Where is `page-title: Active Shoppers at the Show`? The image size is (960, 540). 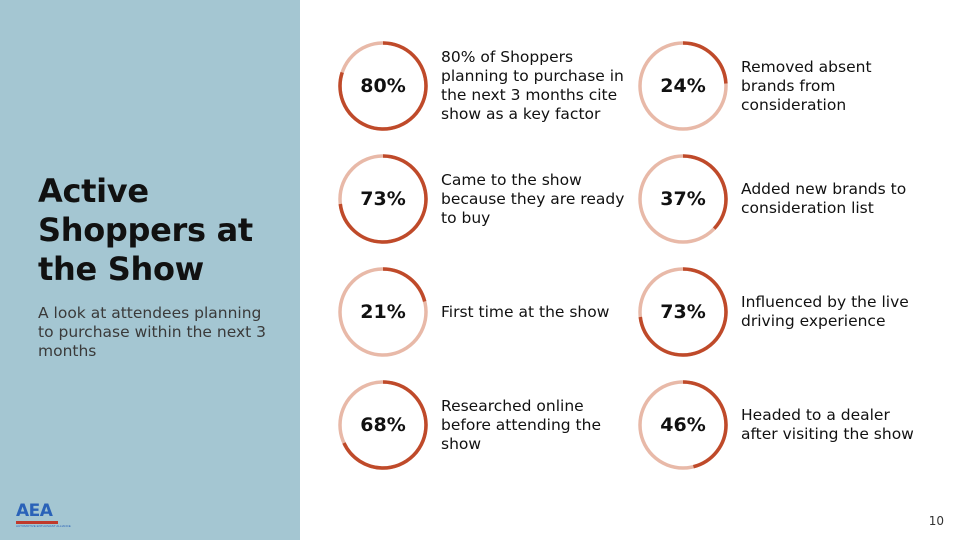 page-title: Active Shoppers at the Show is located at coordinates (145, 230).